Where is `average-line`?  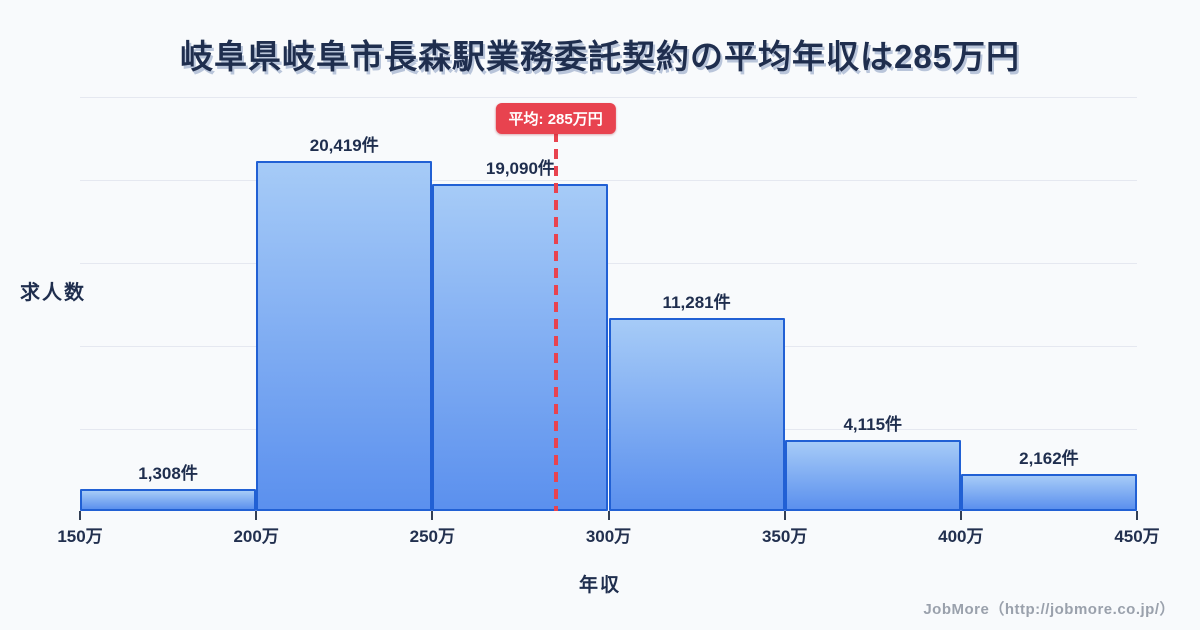
average-line is located at coordinates (555, 321).